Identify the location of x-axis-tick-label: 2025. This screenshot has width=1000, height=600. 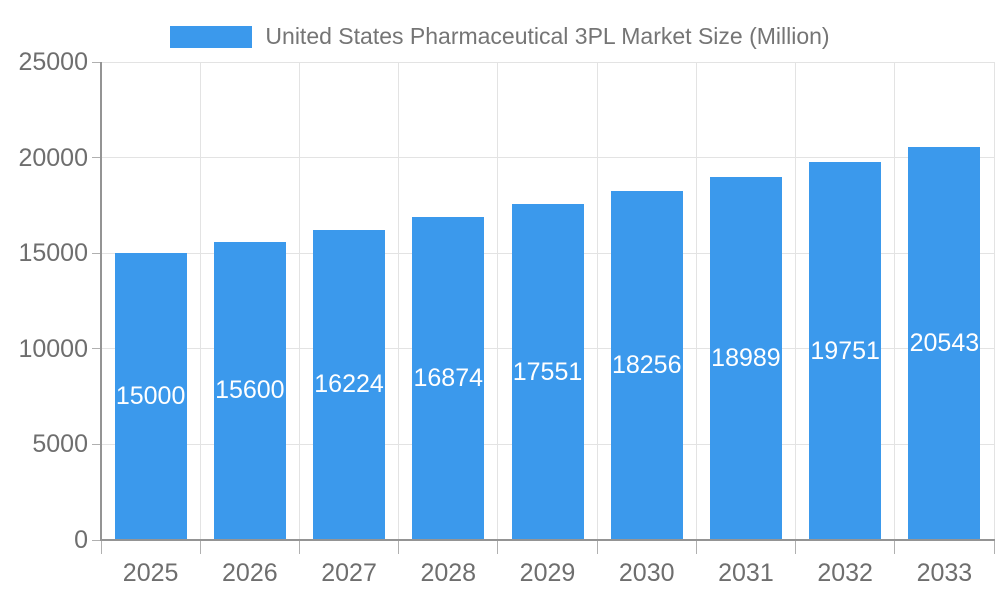
(150, 573).